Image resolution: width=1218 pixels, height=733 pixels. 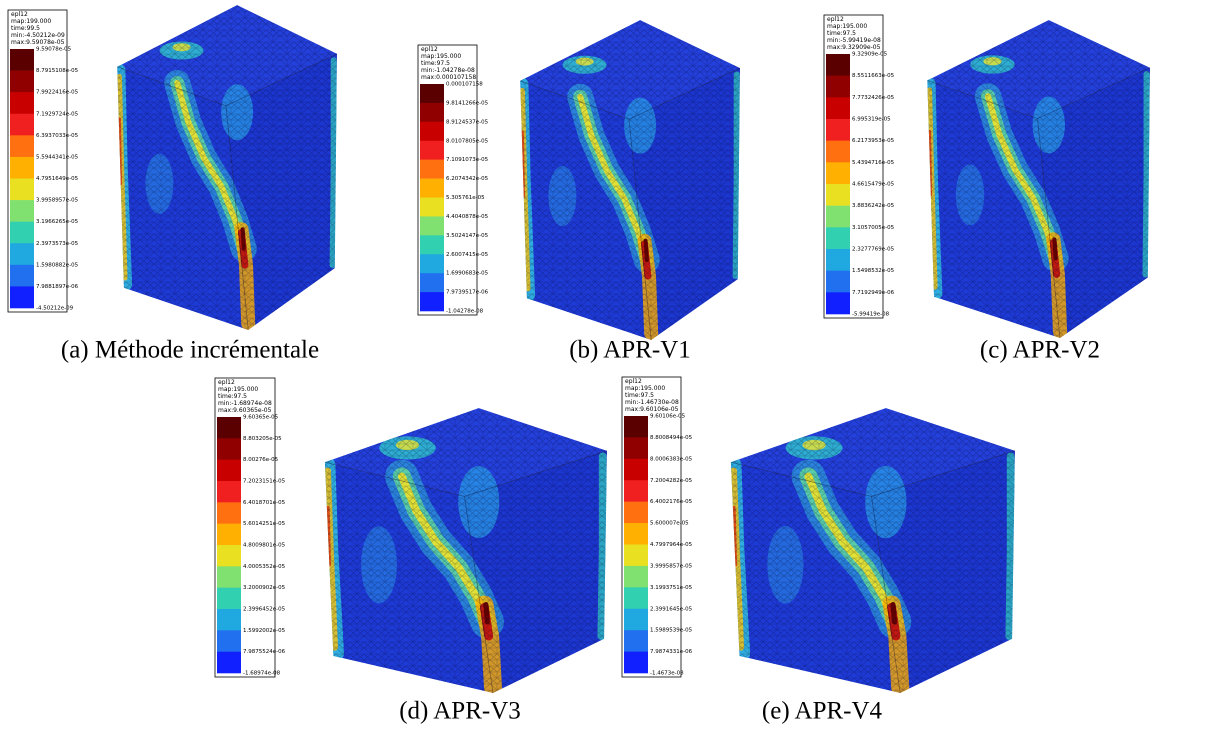 I want to click on caption: (b) APR-V1, so click(x=630, y=350).